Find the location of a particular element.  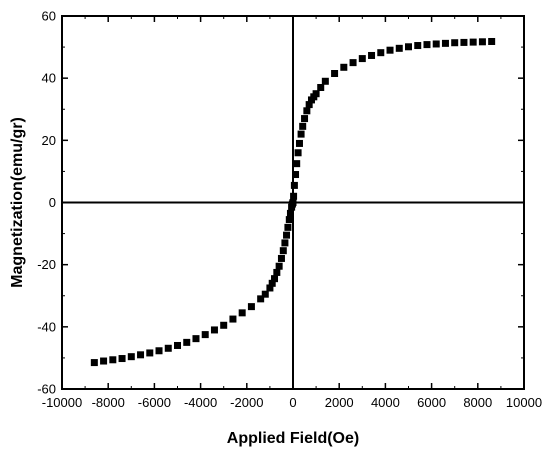

y-tick-label: -60 is located at coordinates (46, 389).